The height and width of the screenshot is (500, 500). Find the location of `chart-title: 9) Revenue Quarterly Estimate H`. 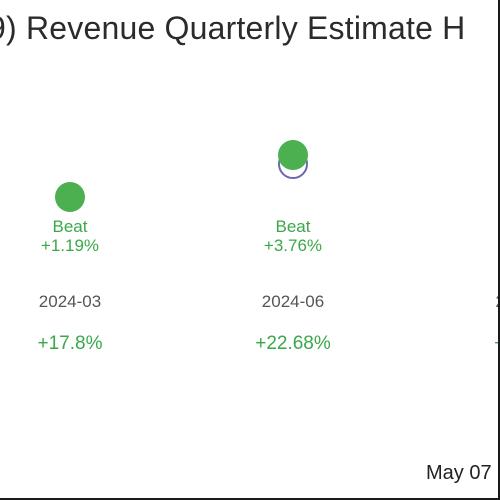

chart-title: 9) Revenue Quarterly Estimate H is located at coordinates (233, 28).